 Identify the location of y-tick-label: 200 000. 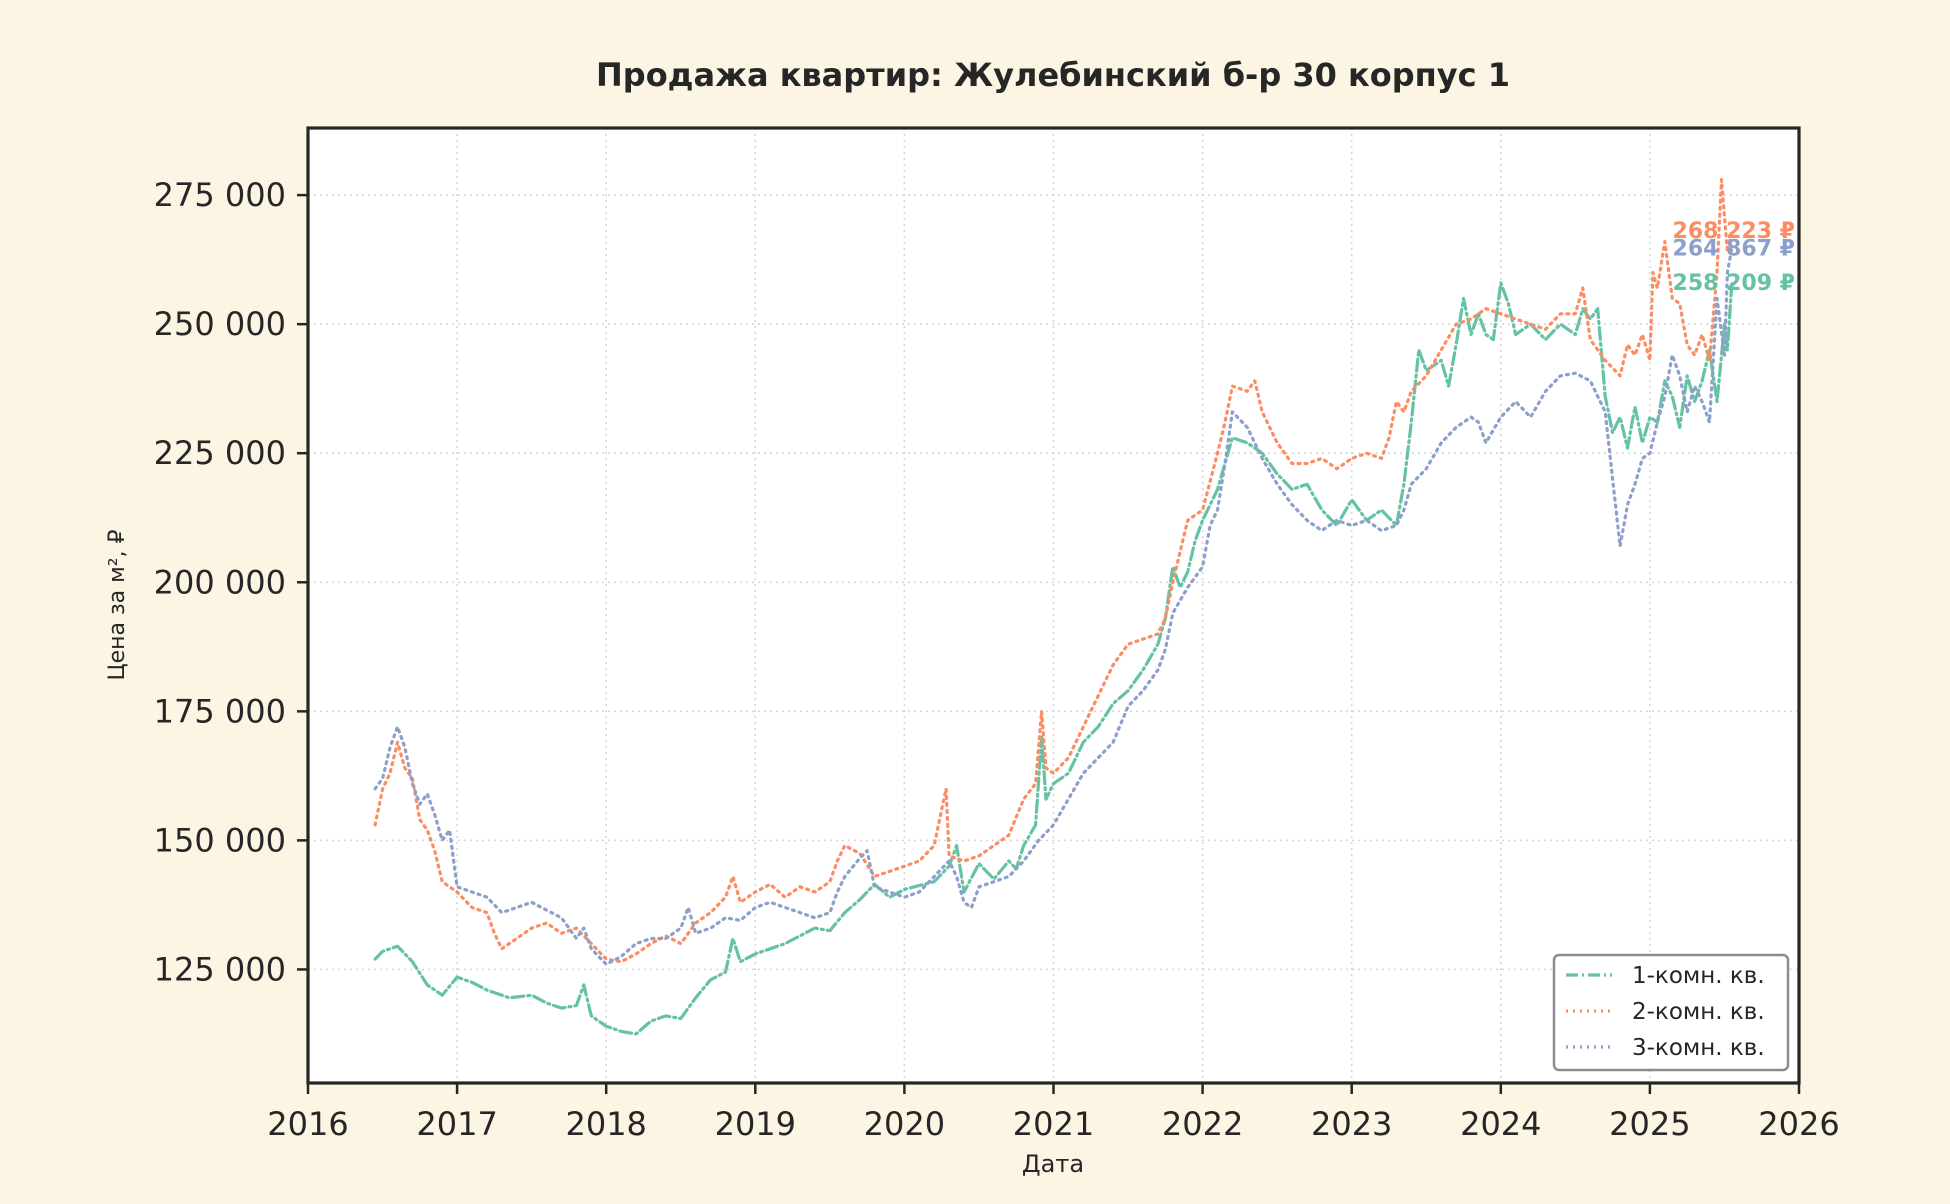
(220, 582).